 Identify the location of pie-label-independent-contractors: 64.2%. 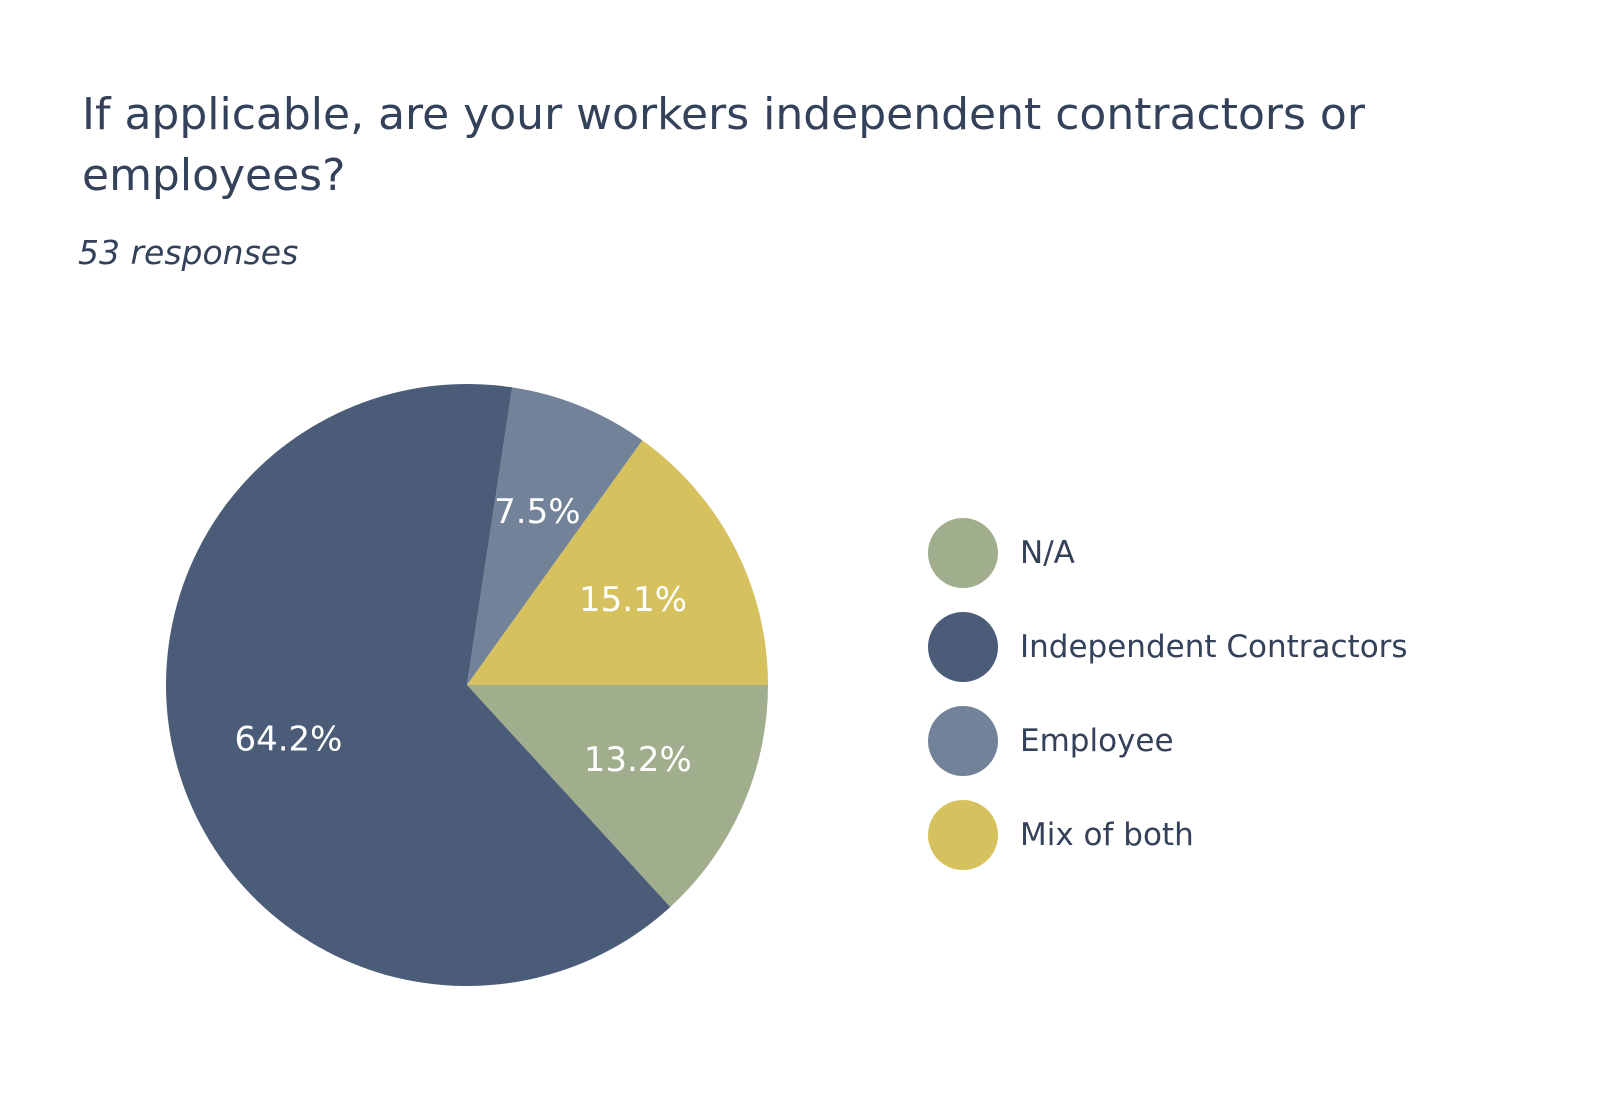
(288, 739).